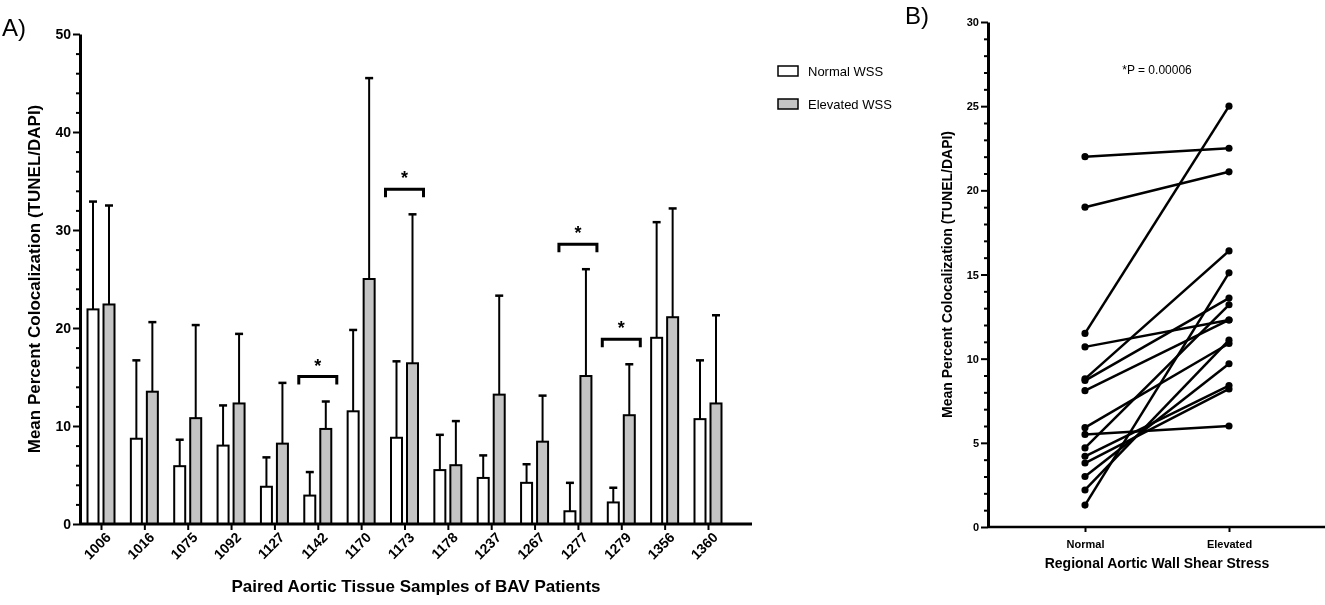 The image size is (1325, 605). Describe the element at coordinates (1157, 563) in the screenshot. I see `x-axis-title: Regional Aortic Wall Shear Stress` at that location.